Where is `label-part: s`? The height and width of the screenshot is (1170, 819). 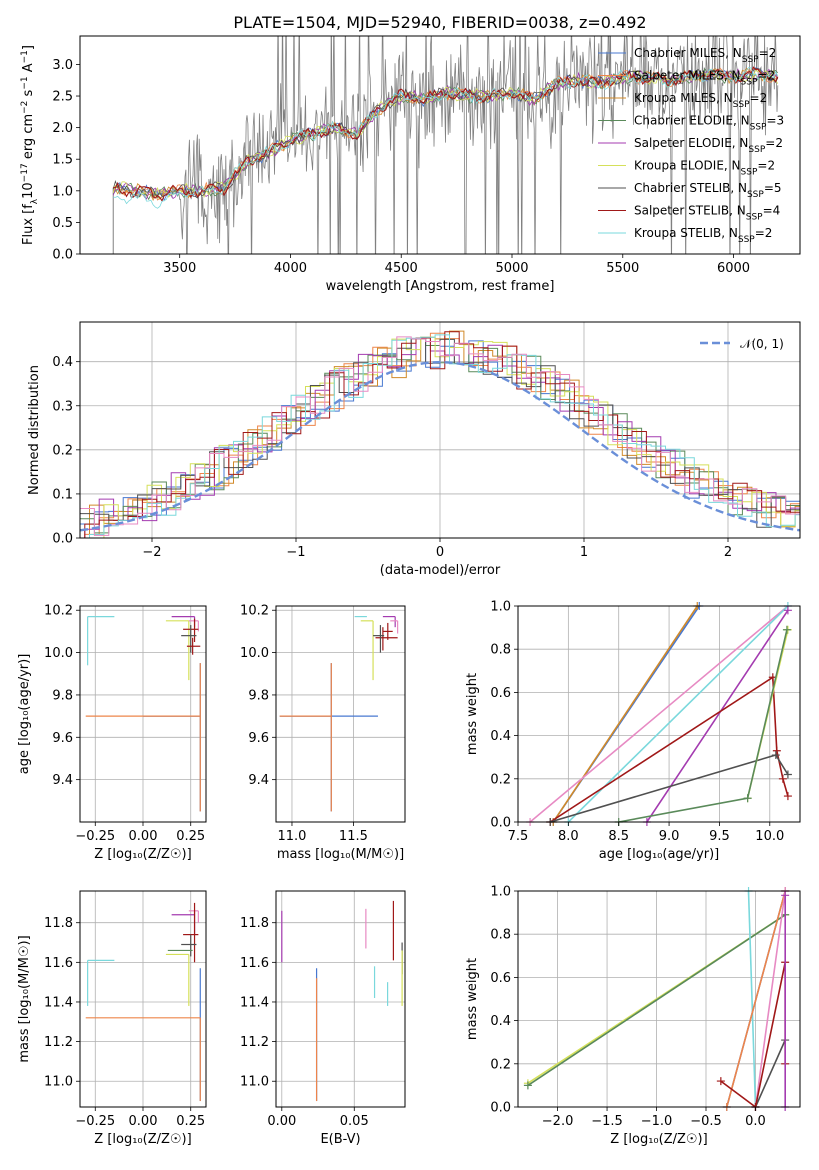 label-part: s is located at coordinates (28, 94).